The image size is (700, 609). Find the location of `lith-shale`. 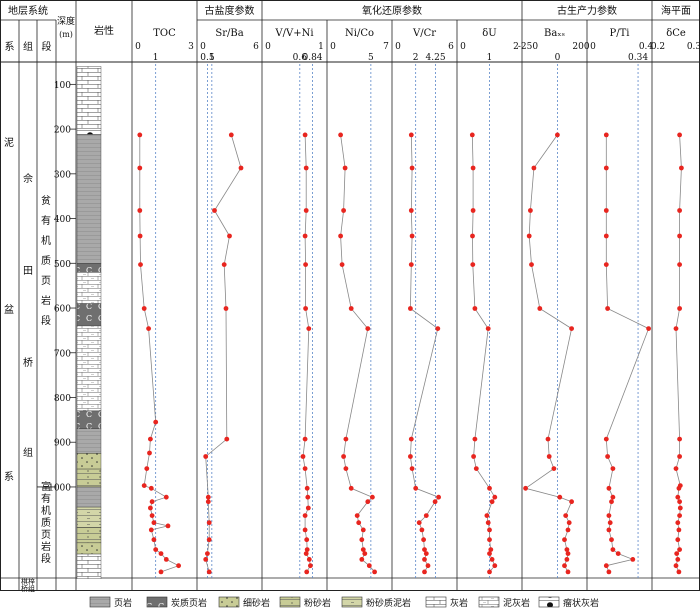

lith-shale is located at coordinates (89, 199).